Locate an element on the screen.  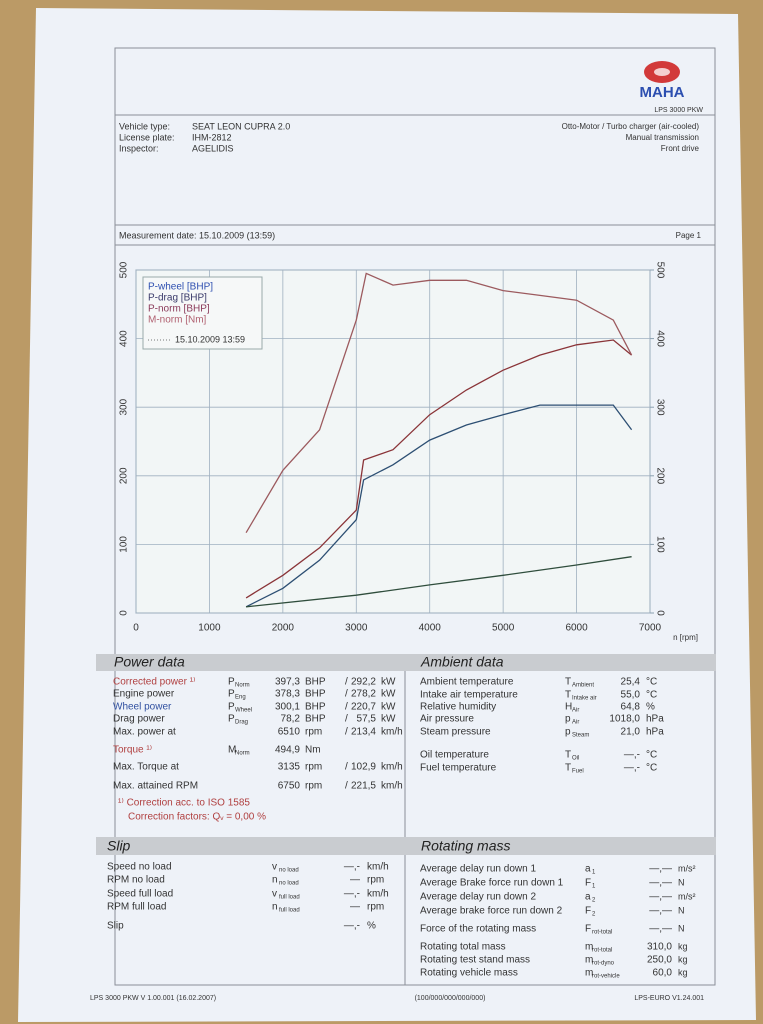
symbol: P is located at coordinates (231, 719).